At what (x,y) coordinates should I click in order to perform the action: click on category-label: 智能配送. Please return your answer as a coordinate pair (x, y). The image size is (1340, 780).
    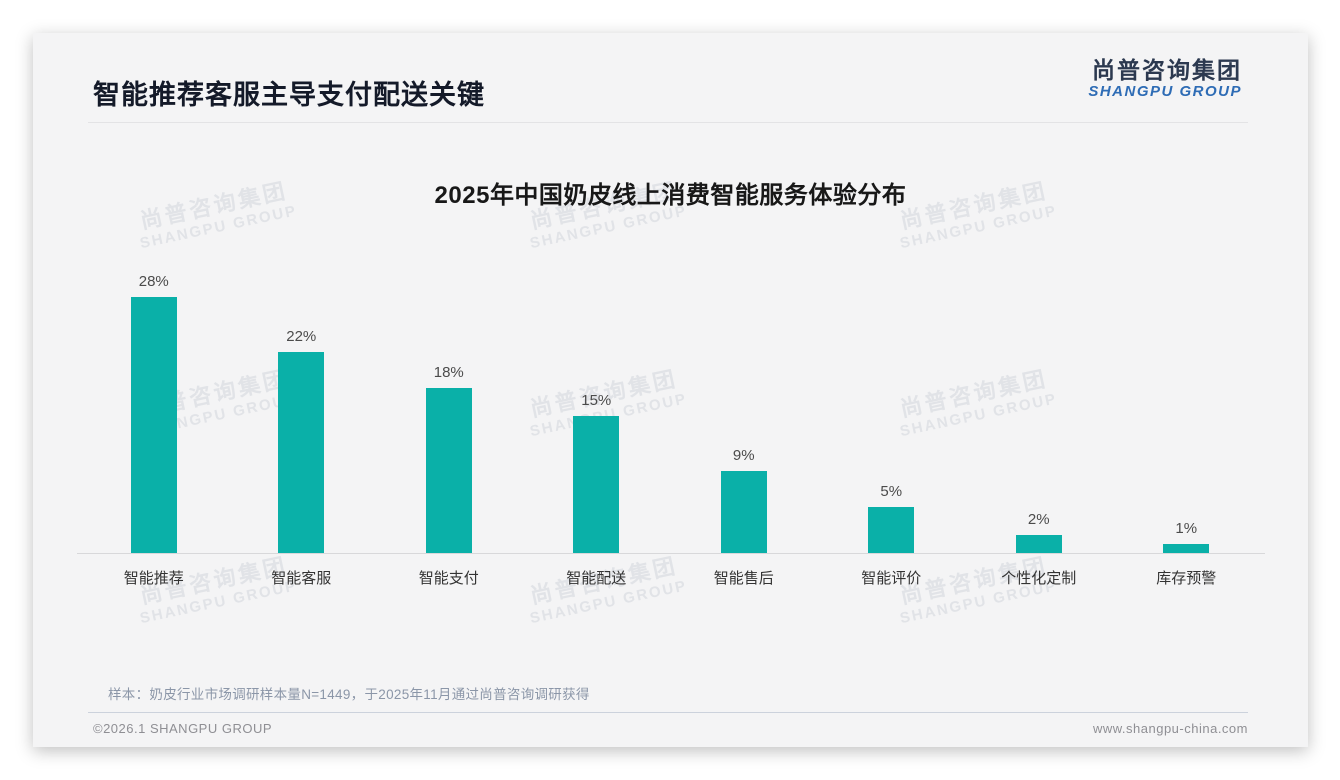
    Looking at the image, I should click on (596, 578).